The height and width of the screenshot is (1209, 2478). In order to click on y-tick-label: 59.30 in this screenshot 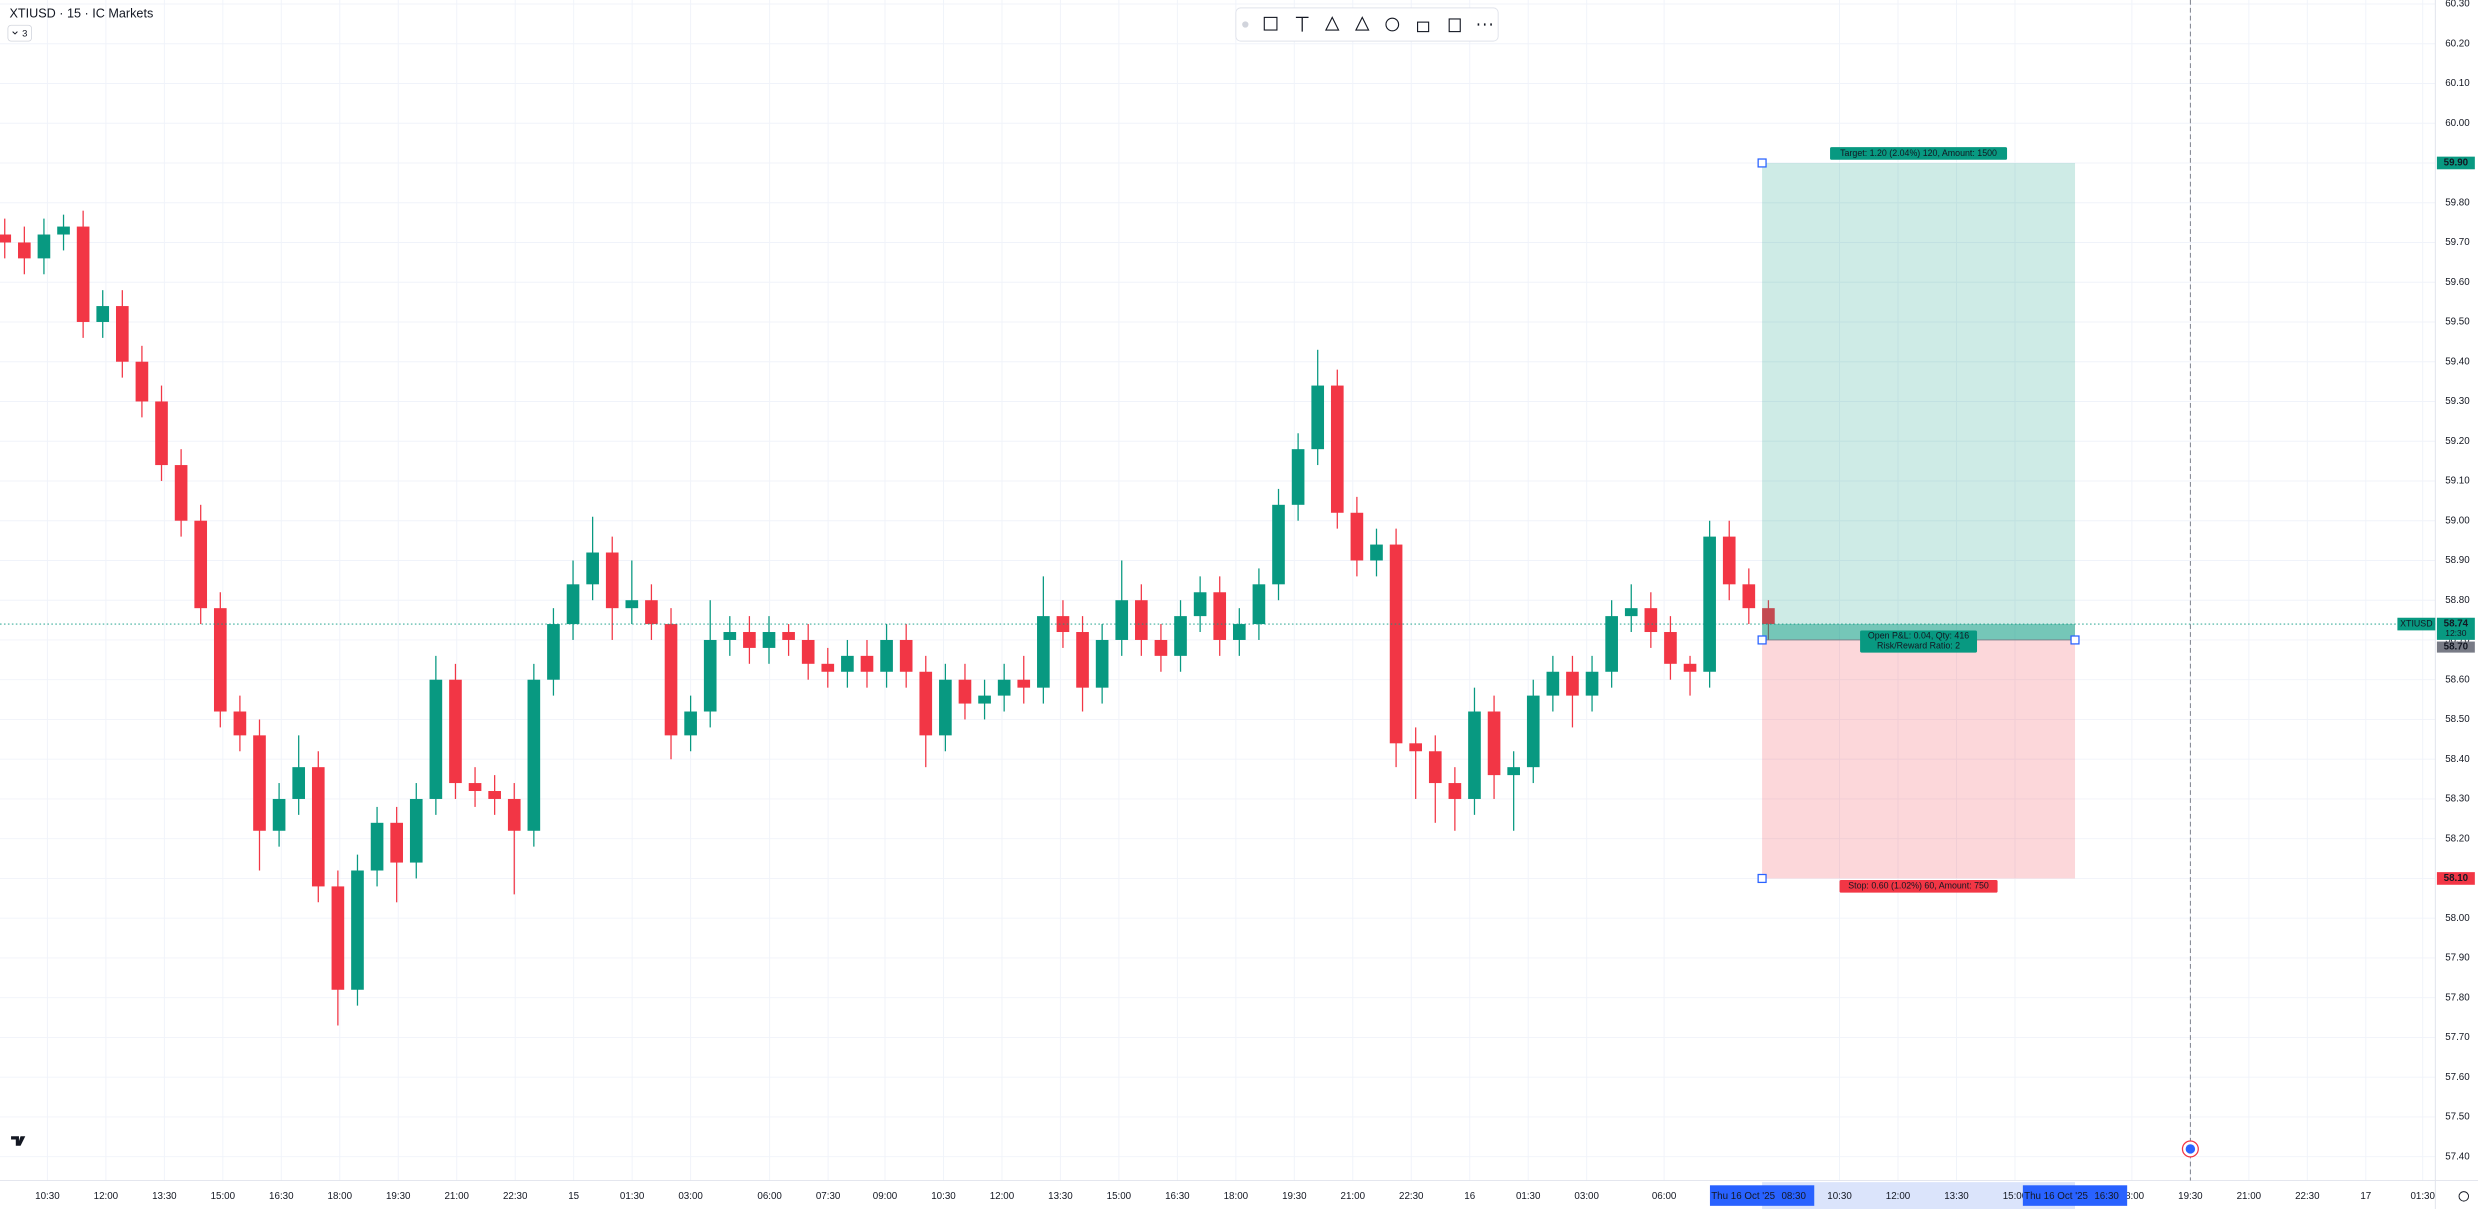, I will do `click(2457, 401)`.